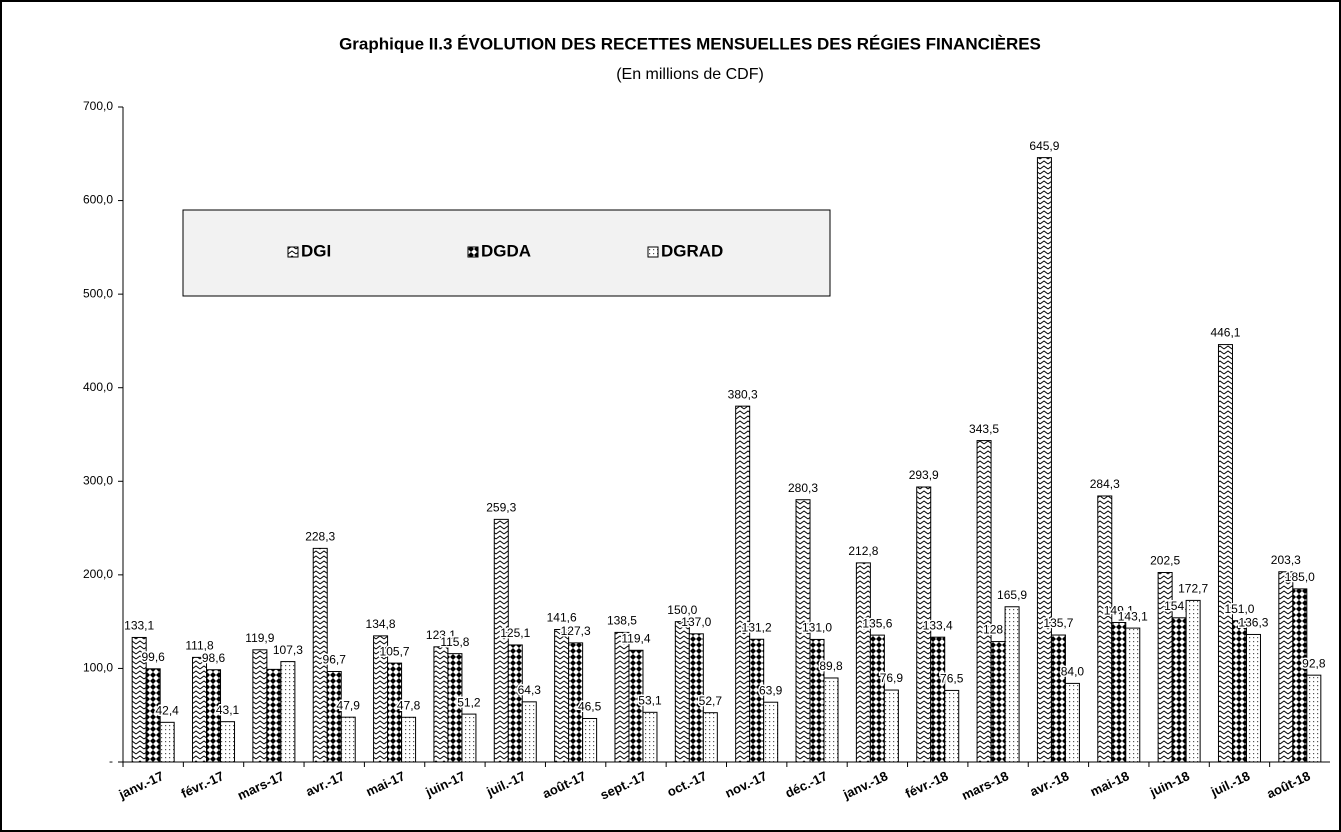 The width and height of the screenshot is (1341, 832). What do you see at coordinates (98, 668) in the screenshot?
I see `y-tick-label: 100,0` at bounding box center [98, 668].